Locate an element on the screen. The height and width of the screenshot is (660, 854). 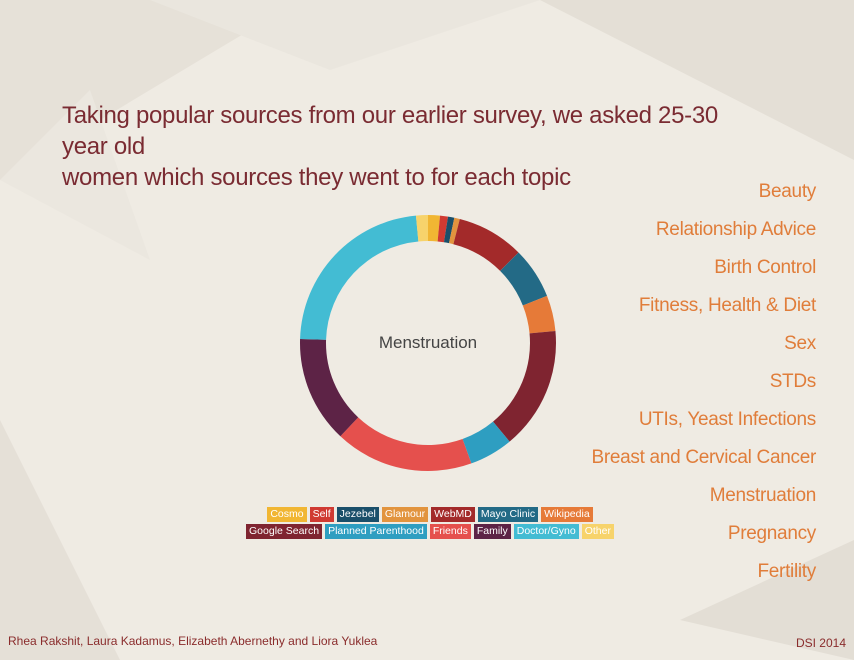
donut-slice-planned-parenthood is located at coordinates (486, 442).